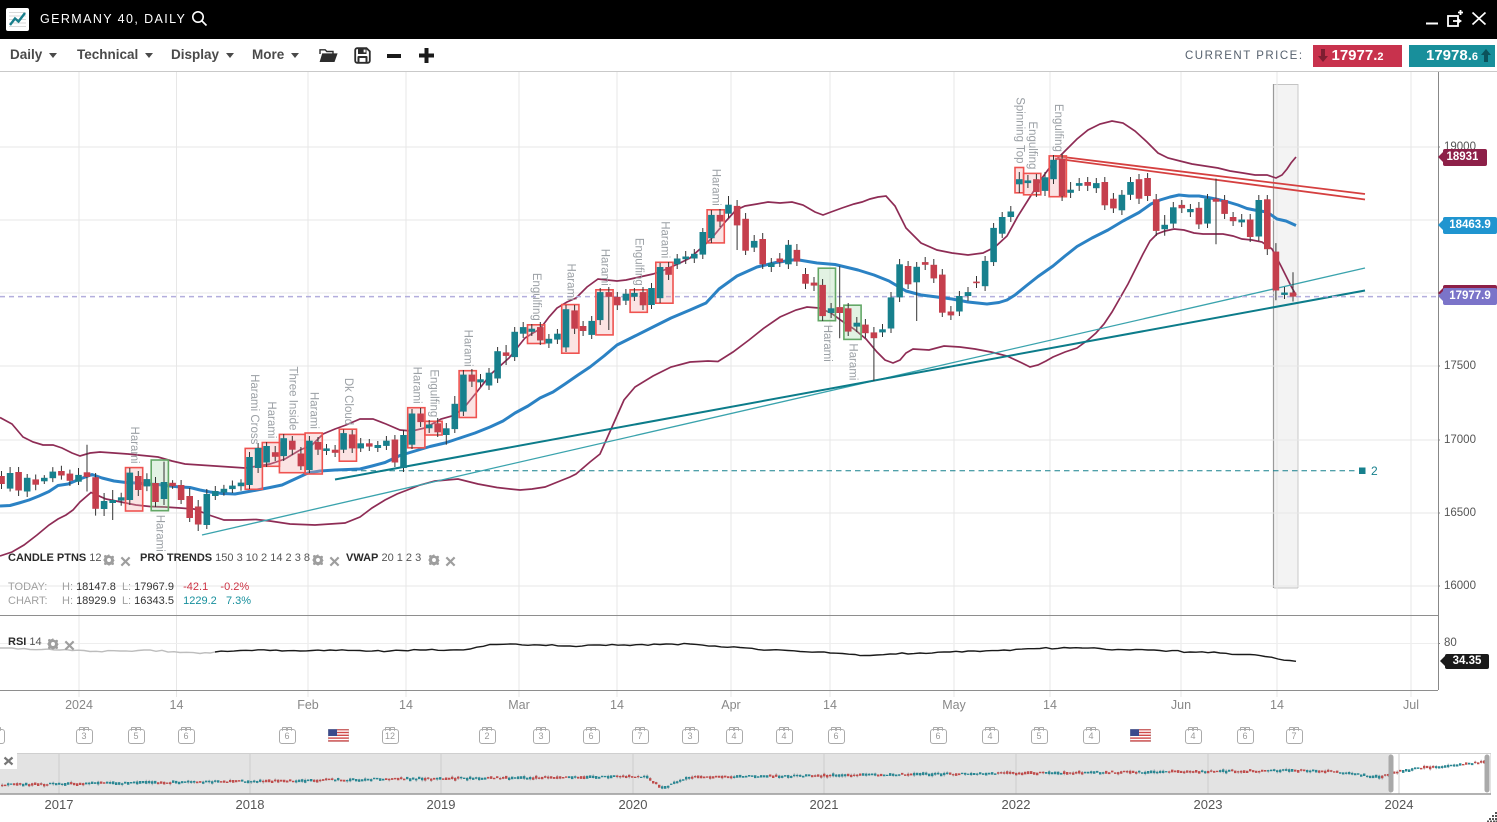  I want to click on svg-text: Dk Cloud, so click(348, 401).